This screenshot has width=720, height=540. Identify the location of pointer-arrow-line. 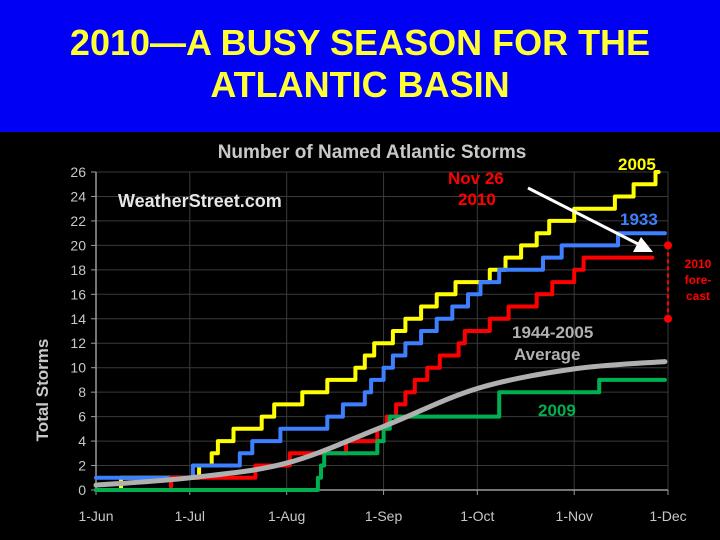
(584, 216).